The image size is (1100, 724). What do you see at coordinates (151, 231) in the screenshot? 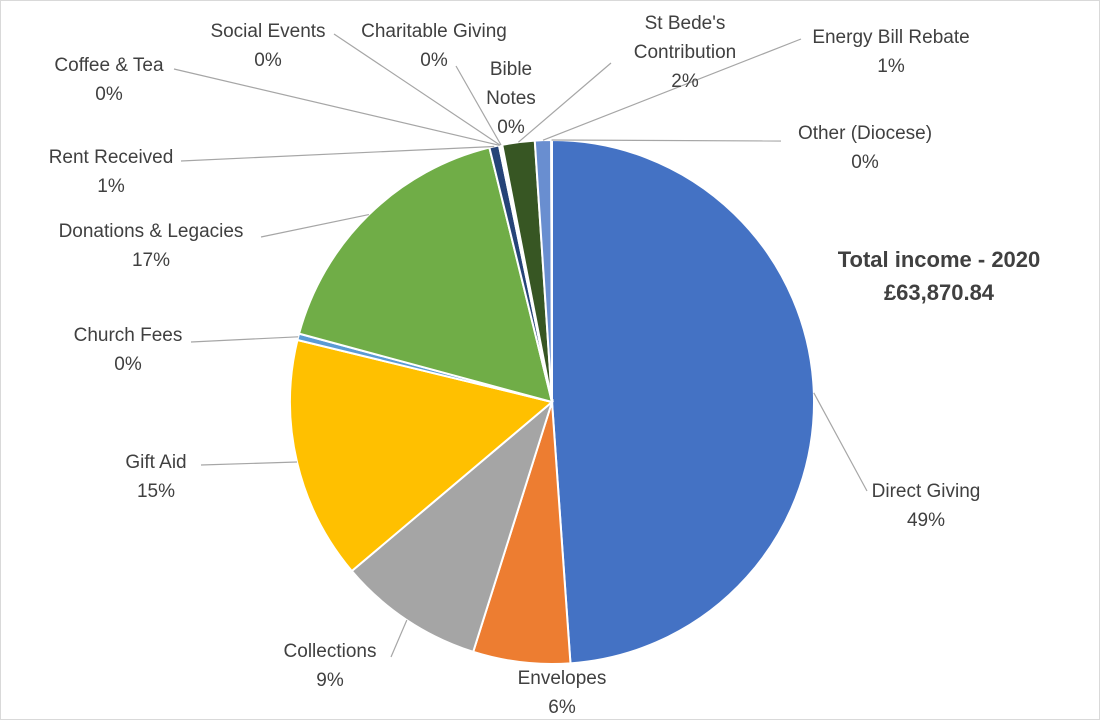
I see `slice-name-donations-legacies: Donations & Legacies` at bounding box center [151, 231].